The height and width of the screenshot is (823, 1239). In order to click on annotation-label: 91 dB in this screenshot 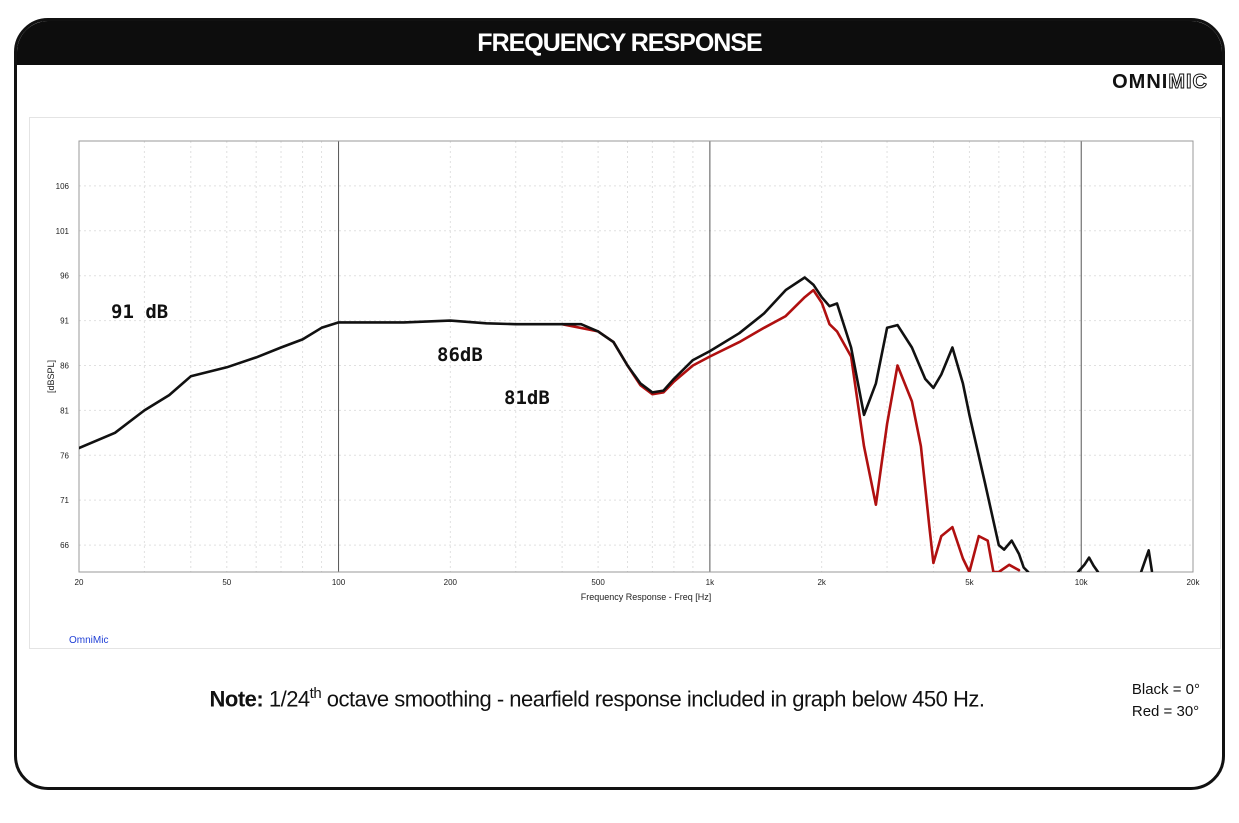, I will do `click(139, 312)`.